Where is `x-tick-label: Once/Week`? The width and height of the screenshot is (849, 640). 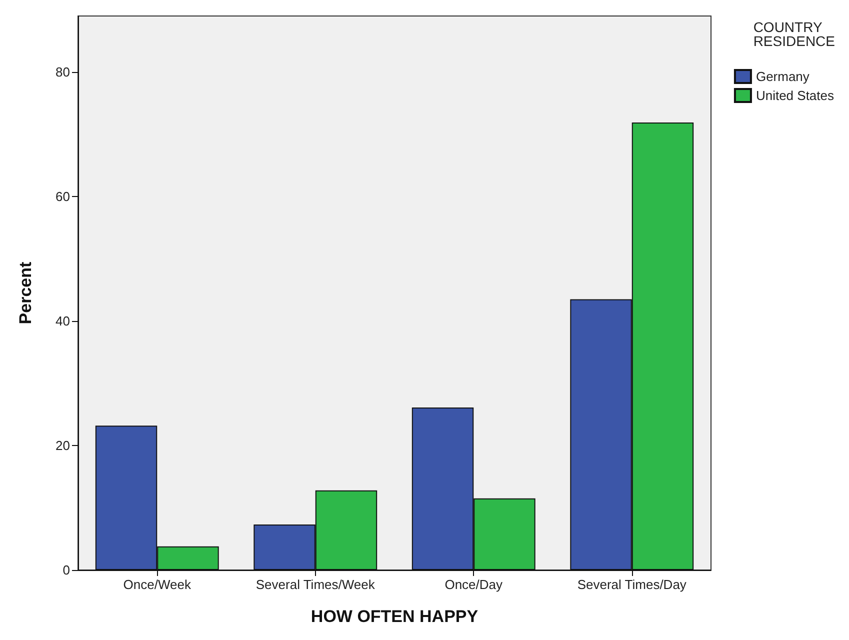
x-tick-label: Once/Week is located at coordinates (157, 584).